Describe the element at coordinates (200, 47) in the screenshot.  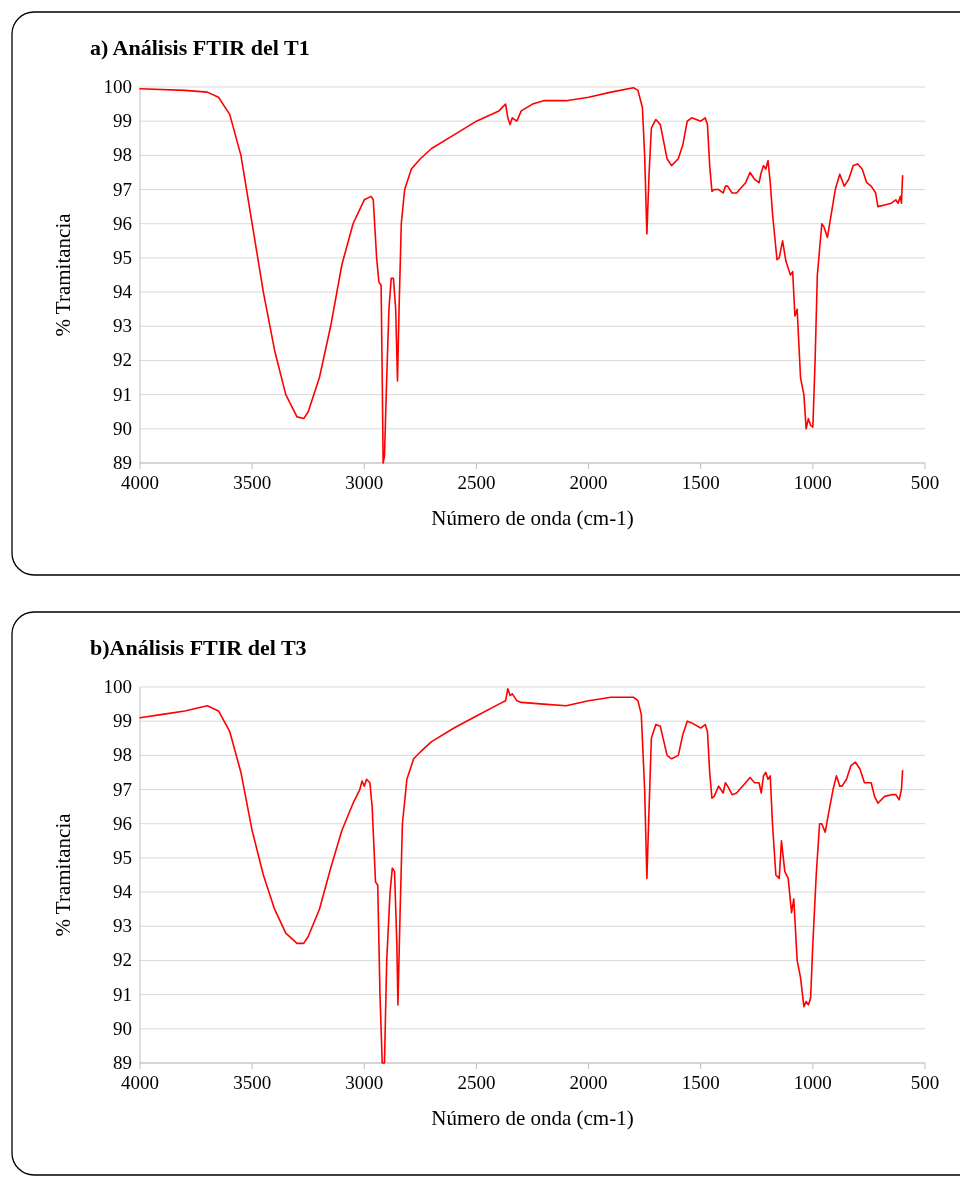
I see `chart-title: a) Análisis FTIR del T1` at that location.